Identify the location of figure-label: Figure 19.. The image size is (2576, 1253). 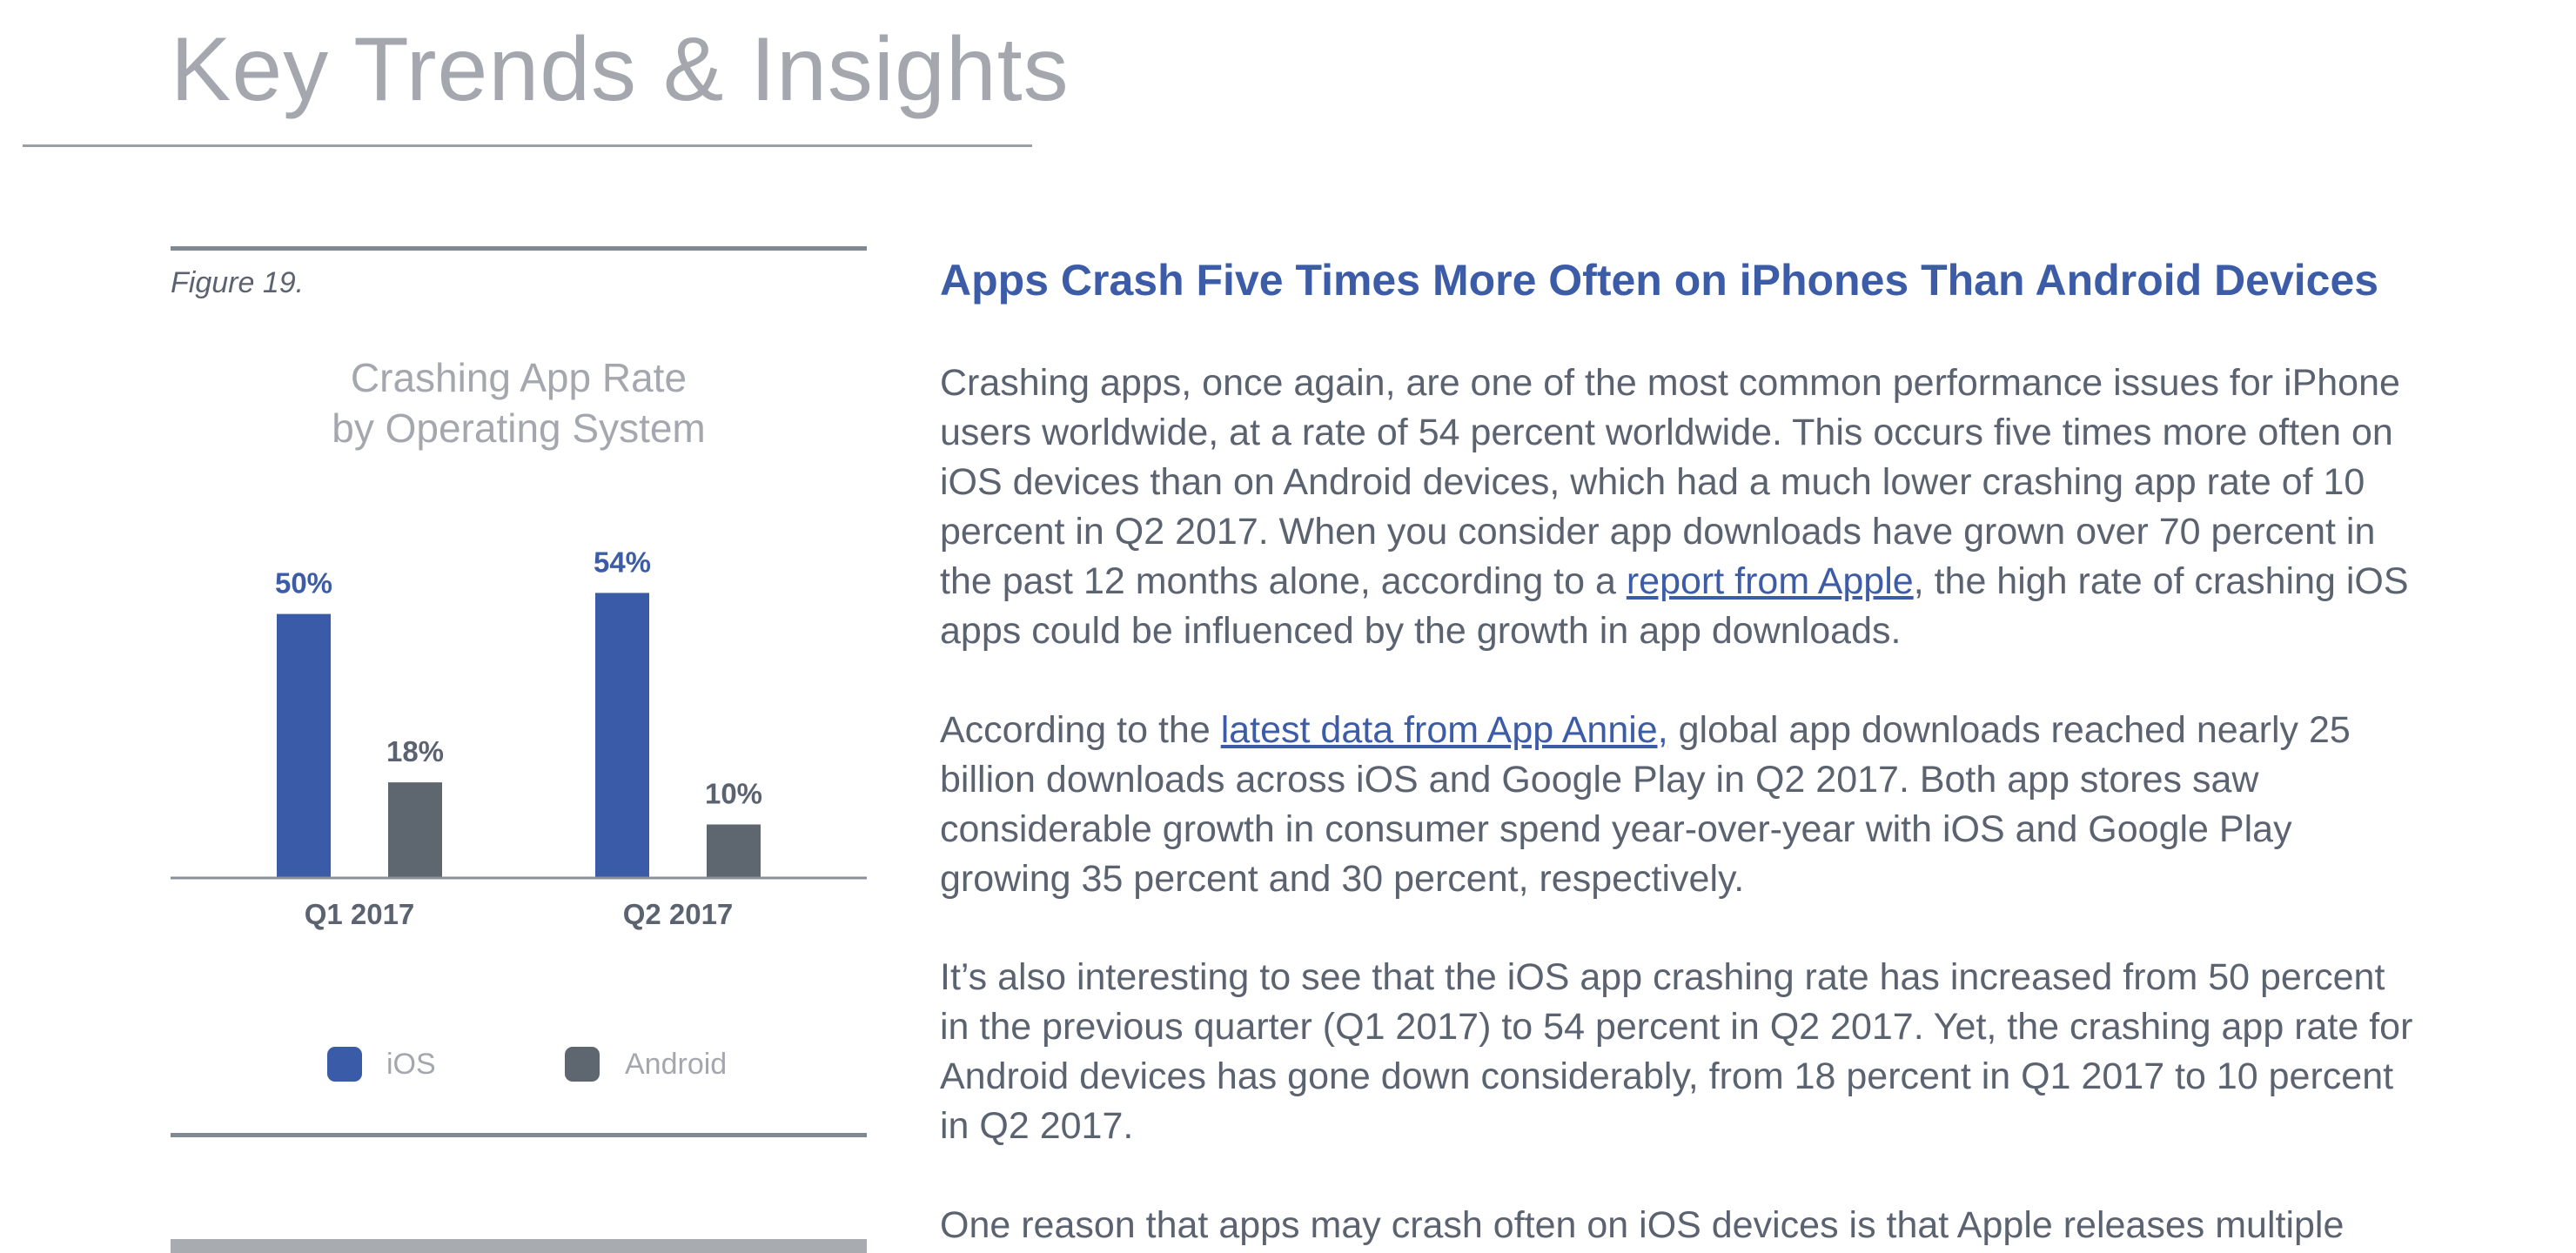
(238, 282).